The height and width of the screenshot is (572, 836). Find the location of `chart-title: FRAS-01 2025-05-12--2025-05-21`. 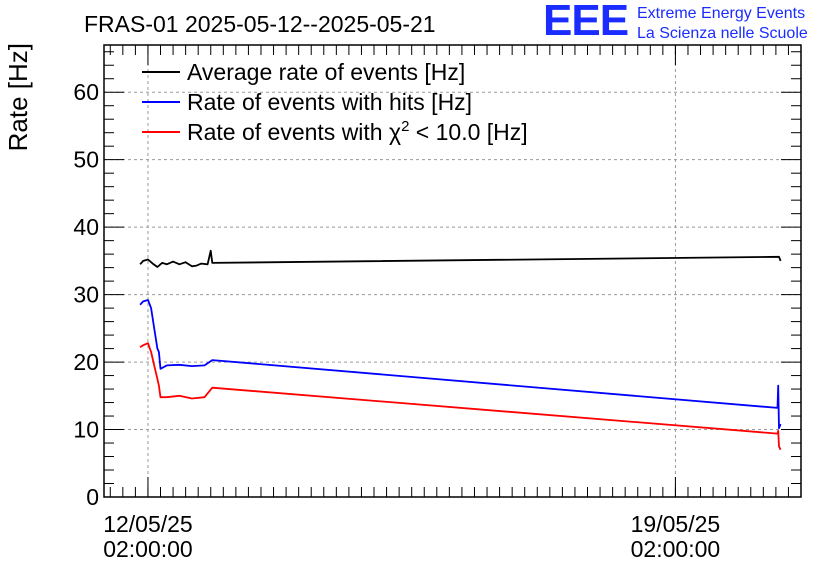

chart-title: FRAS-01 2025-05-12--2025-05-21 is located at coordinates (260, 24).